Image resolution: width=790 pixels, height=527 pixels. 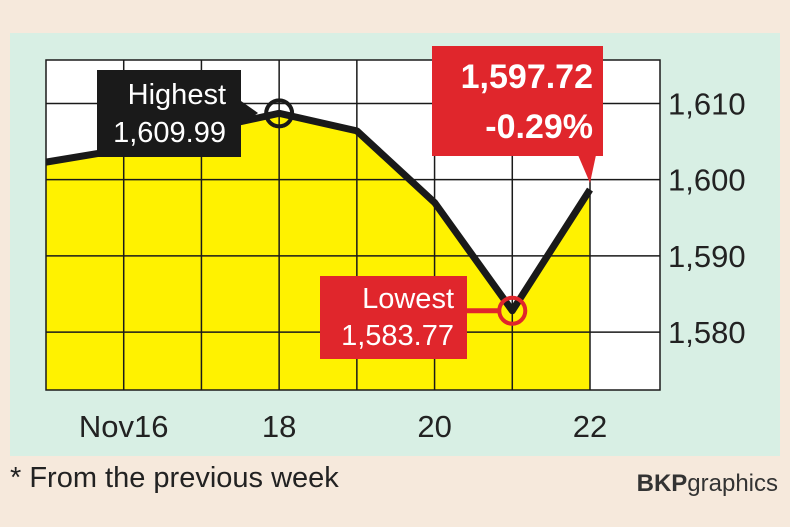 I want to click on x-tick-label: 22, so click(x=590, y=426).